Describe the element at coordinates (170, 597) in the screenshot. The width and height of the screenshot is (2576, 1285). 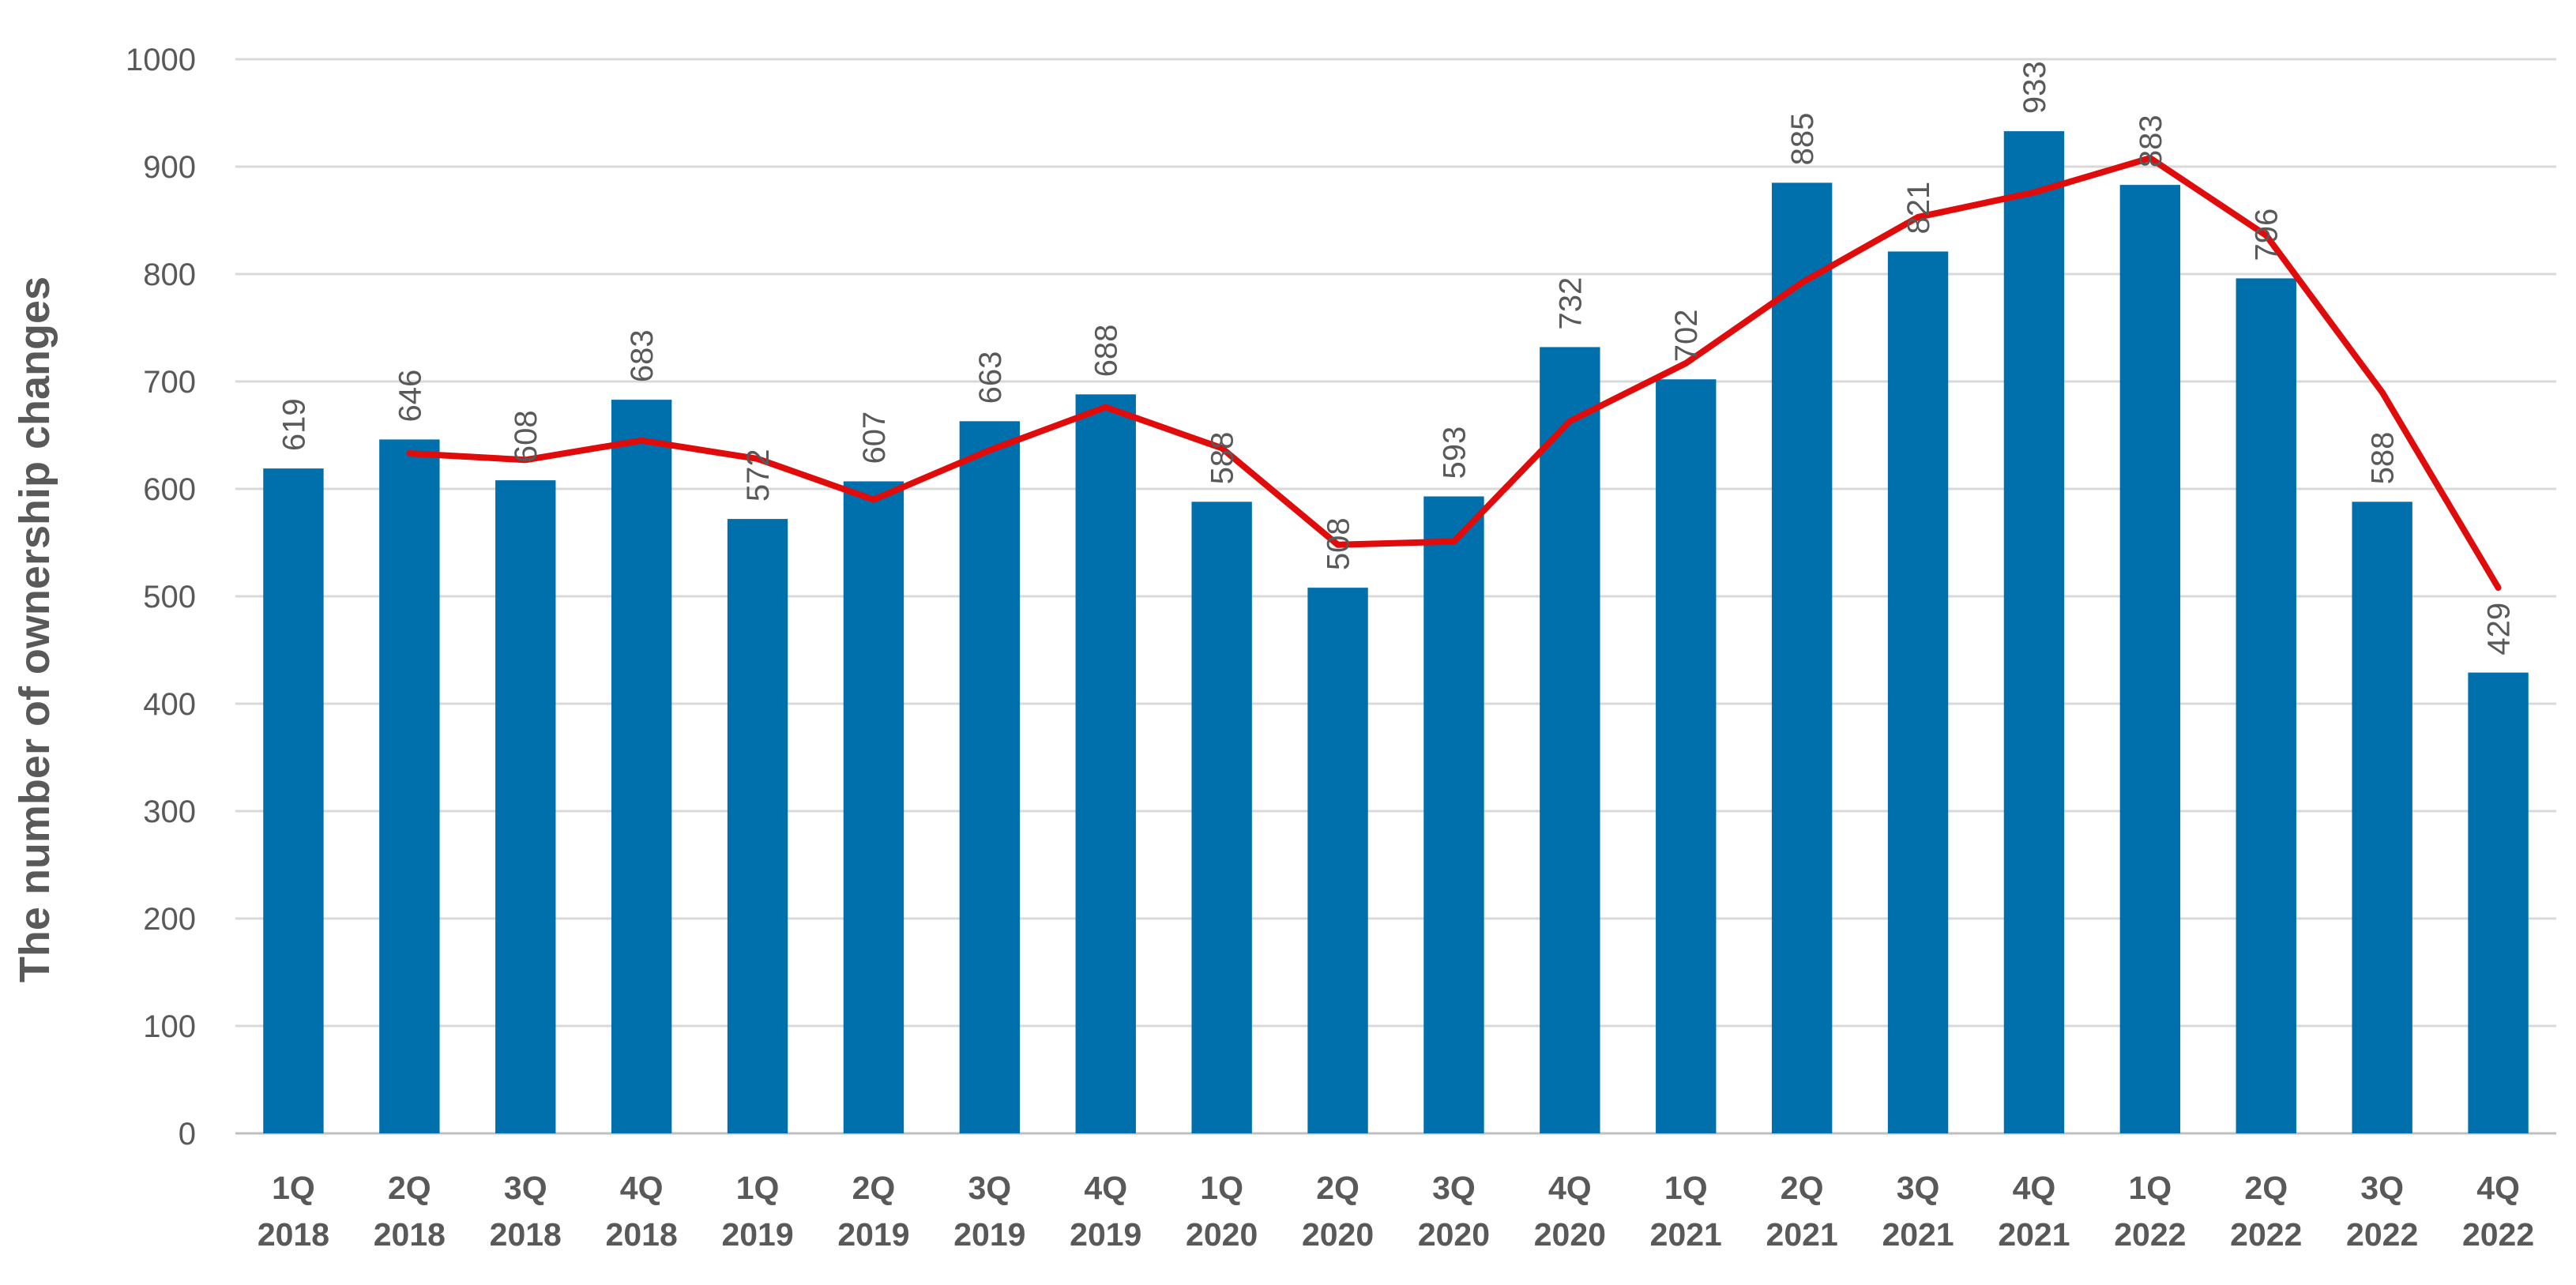
I see `y-tick-label: 500` at that location.